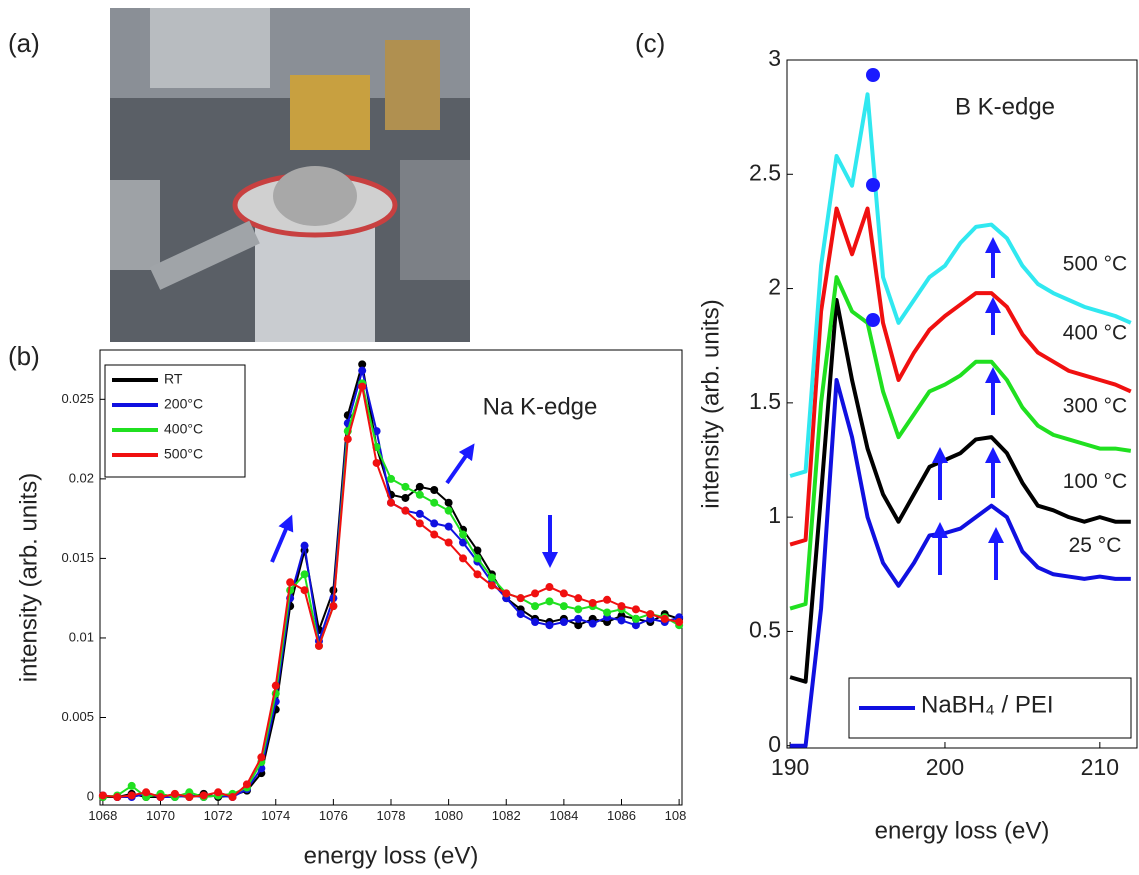 Image resolution: width=1139 pixels, height=875 pixels. Describe the element at coordinates (945, 767) in the screenshot. I see `x-tick-label: 200` at that location.